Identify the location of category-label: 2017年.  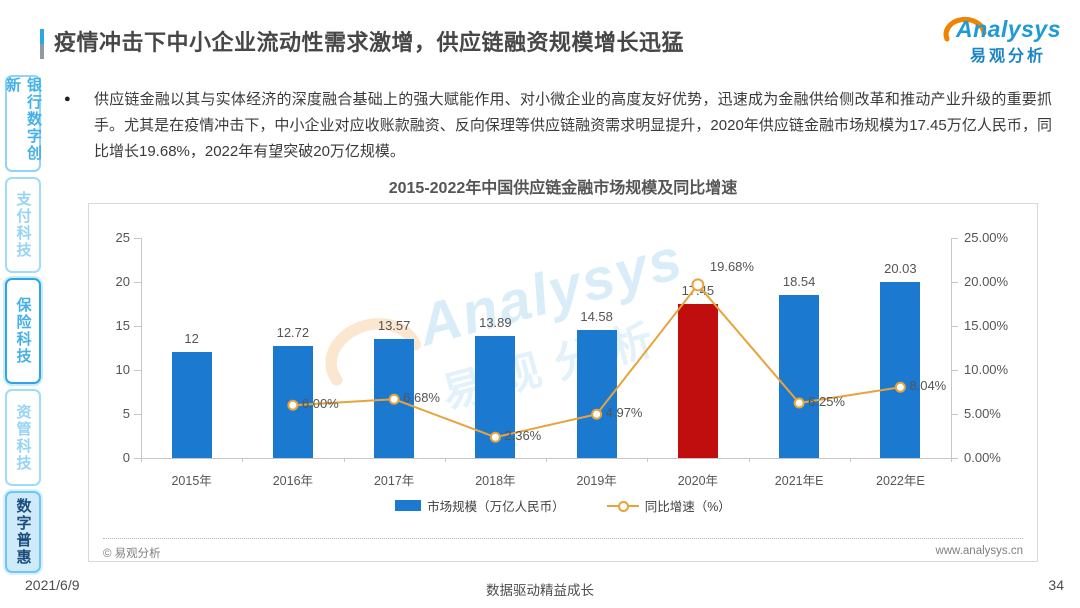
(394, 481).